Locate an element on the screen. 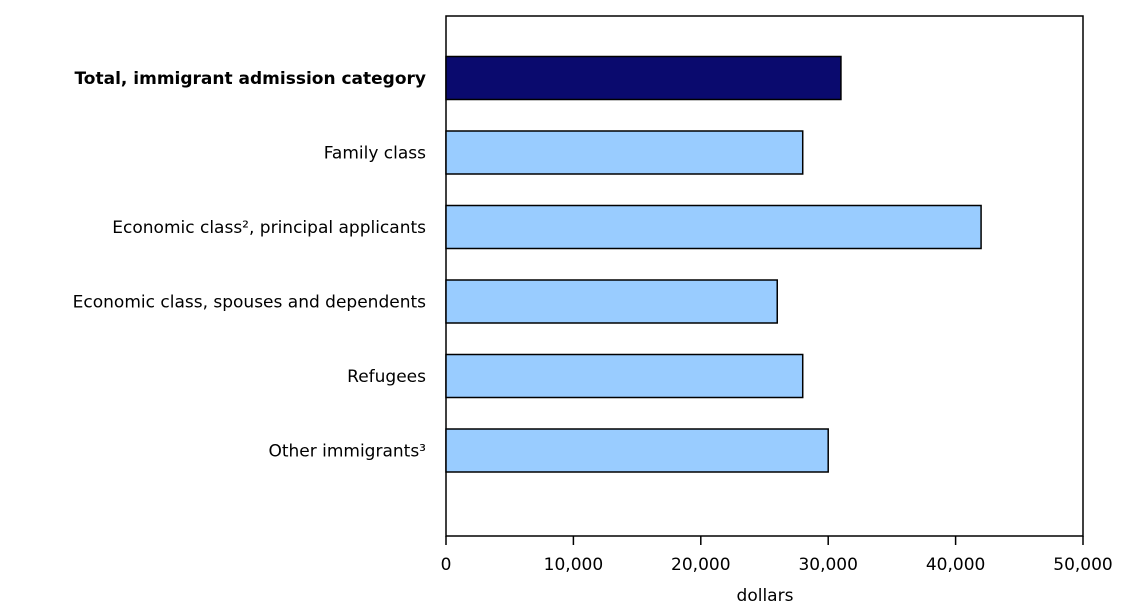 This screenshot has height=608, width=1121. x-tick-label-50000: 50,000 is located at coordinates (1082, 565).